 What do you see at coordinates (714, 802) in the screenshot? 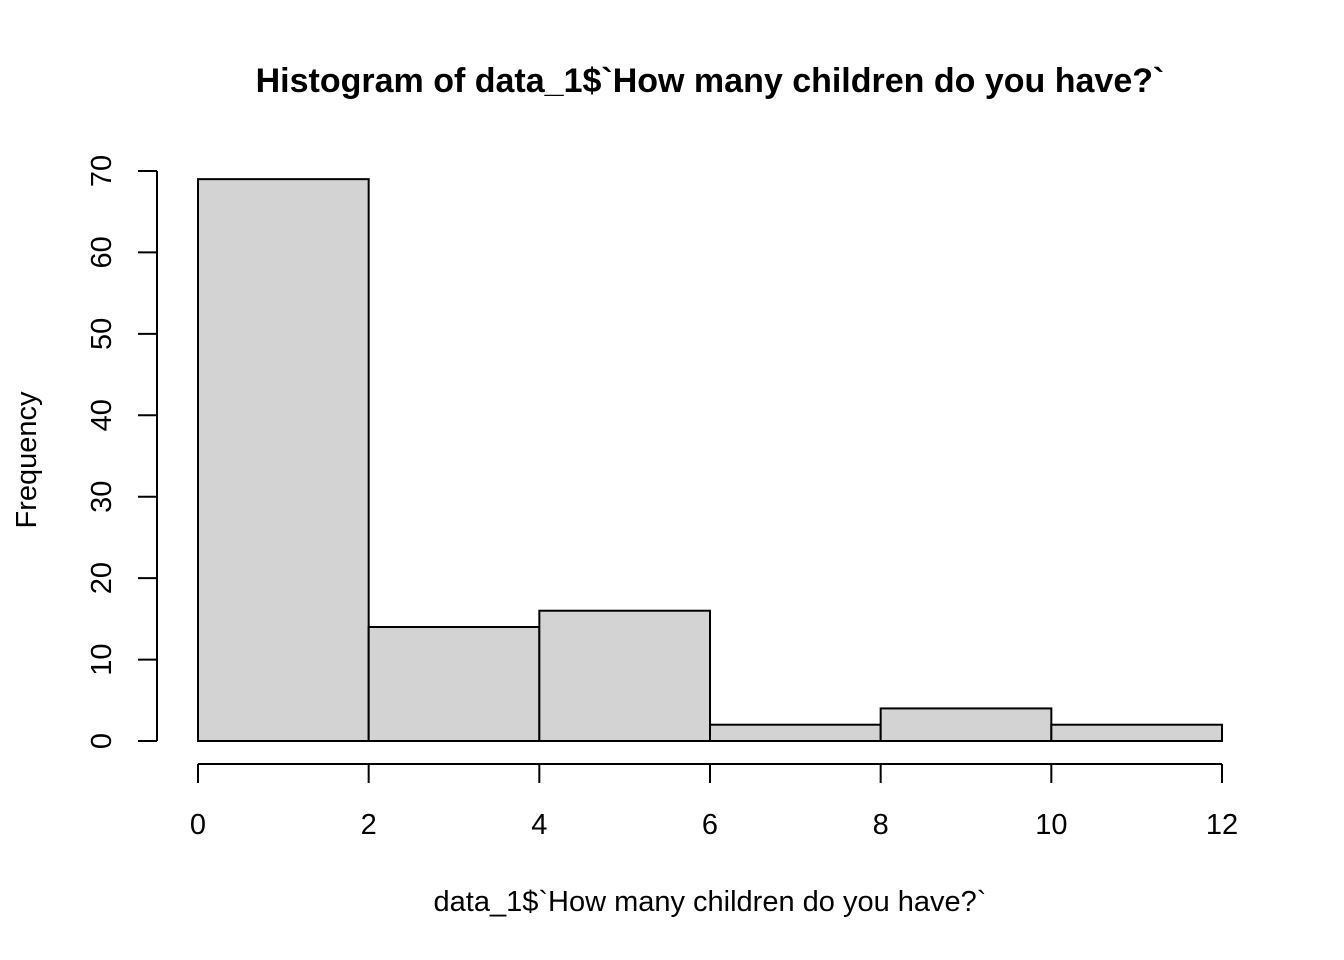
I see `x-axis: 0 2 4 6 8 10 12` at bounding box center [714, 802].